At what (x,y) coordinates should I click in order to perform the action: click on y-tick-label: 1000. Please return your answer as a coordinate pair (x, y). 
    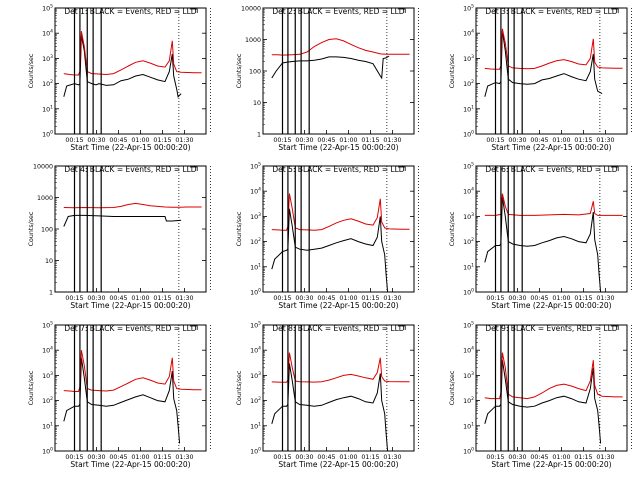
    Looking at the image, I should click on (45, 198).